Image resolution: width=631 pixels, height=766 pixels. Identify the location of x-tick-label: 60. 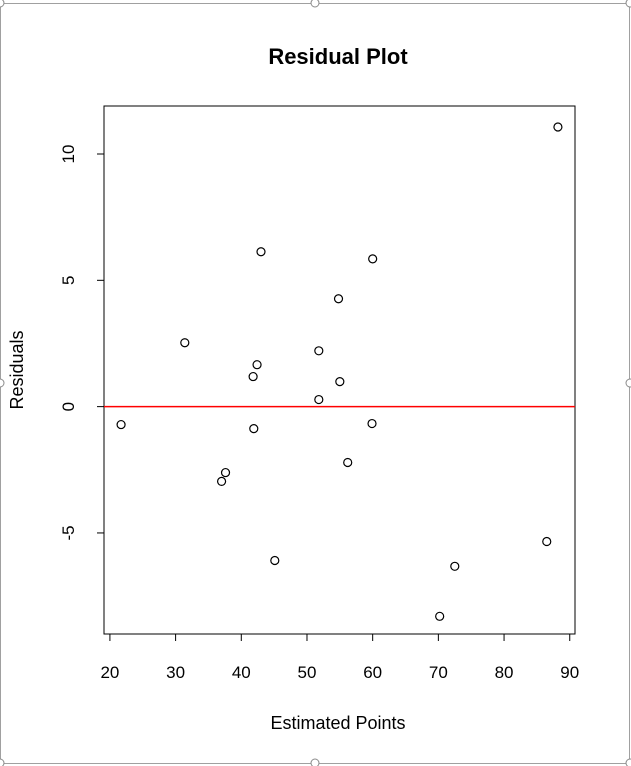
(372, 672).